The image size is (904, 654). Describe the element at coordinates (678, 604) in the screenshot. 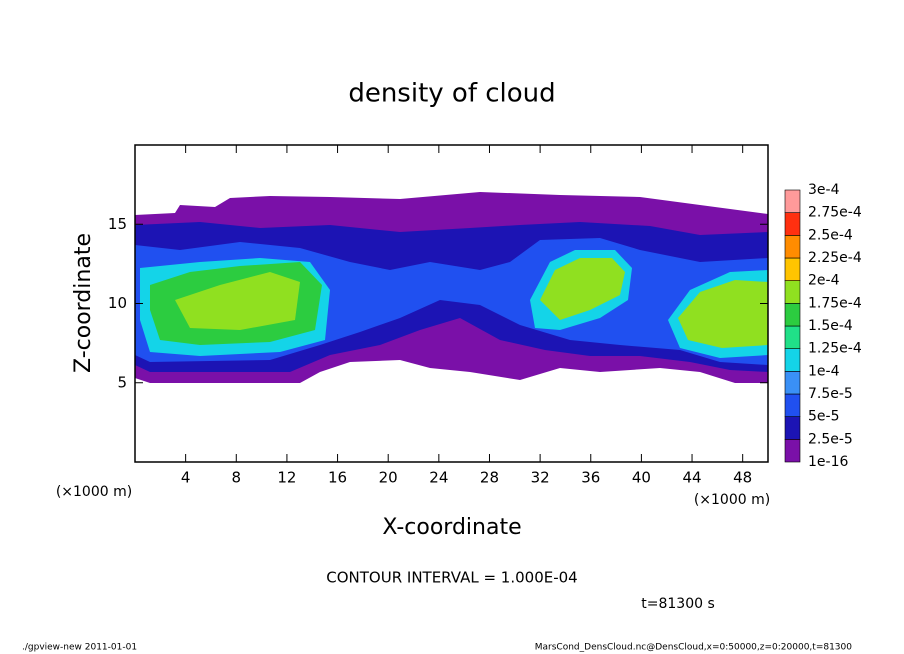

I see `time-label: t=81300 s` at that location.